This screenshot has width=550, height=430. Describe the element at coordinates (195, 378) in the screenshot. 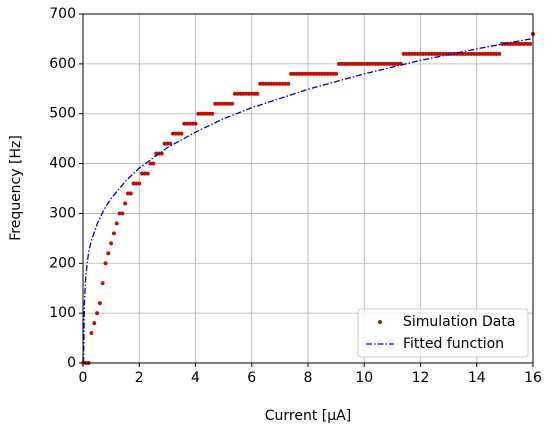

I see `x-tick-label: 4` at that location.